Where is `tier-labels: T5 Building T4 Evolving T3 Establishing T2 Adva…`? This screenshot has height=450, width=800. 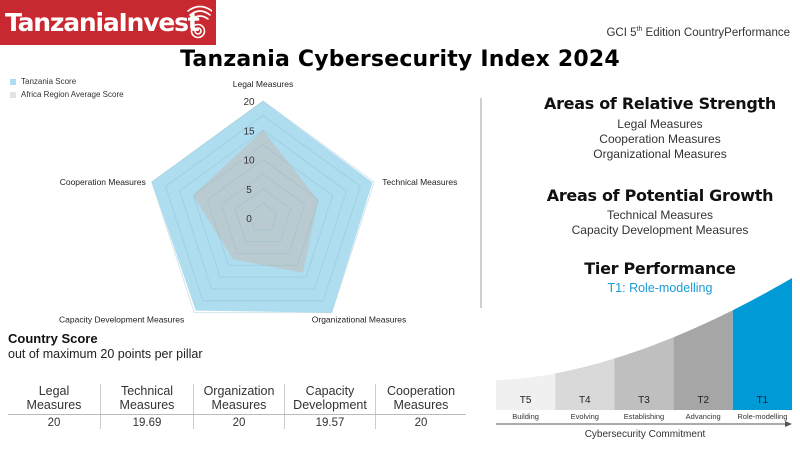
tier-labels: T5 Building T4 Evolving T3 Establishing T2 Adva… is located at coordinates (649, 408).